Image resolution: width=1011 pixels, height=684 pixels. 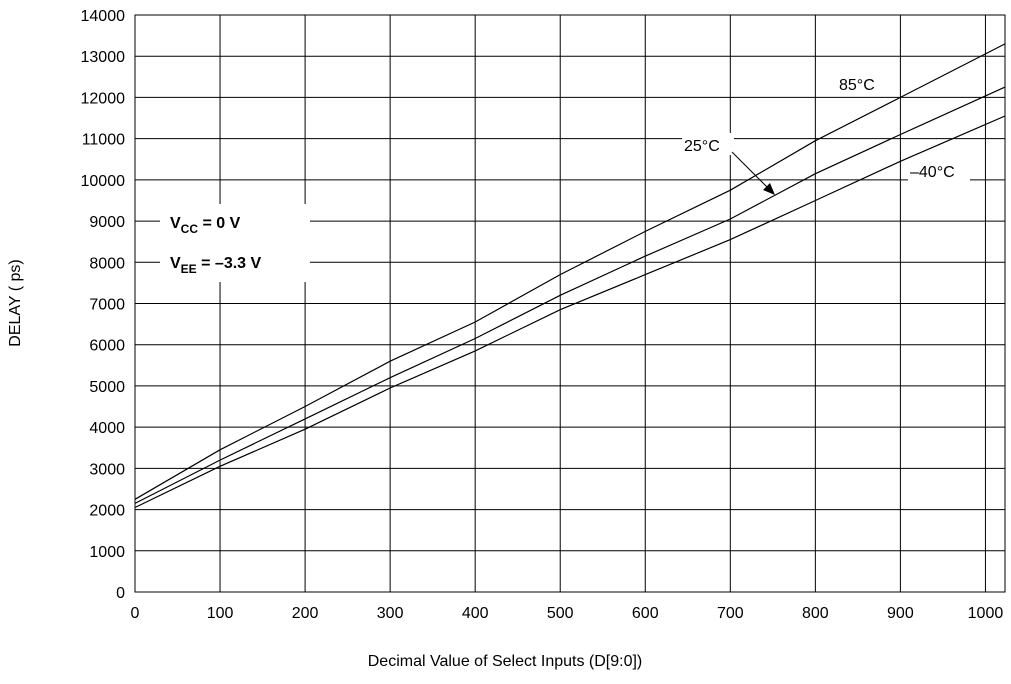 I want to click on vcc-rest: = 0 V, so click(x=219, y=223).